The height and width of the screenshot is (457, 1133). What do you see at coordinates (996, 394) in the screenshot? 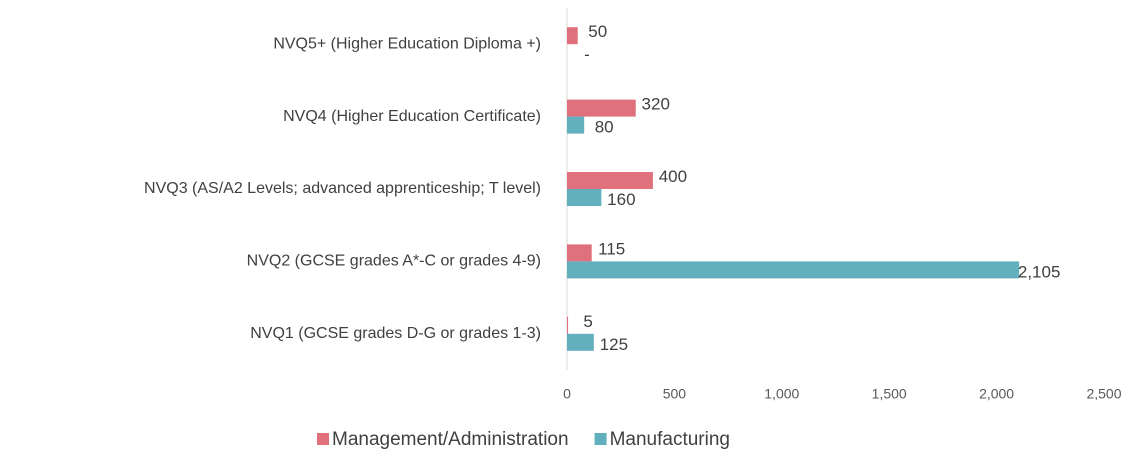
I see `x-tick-label: 2,000` at bounding box center [996, 394].